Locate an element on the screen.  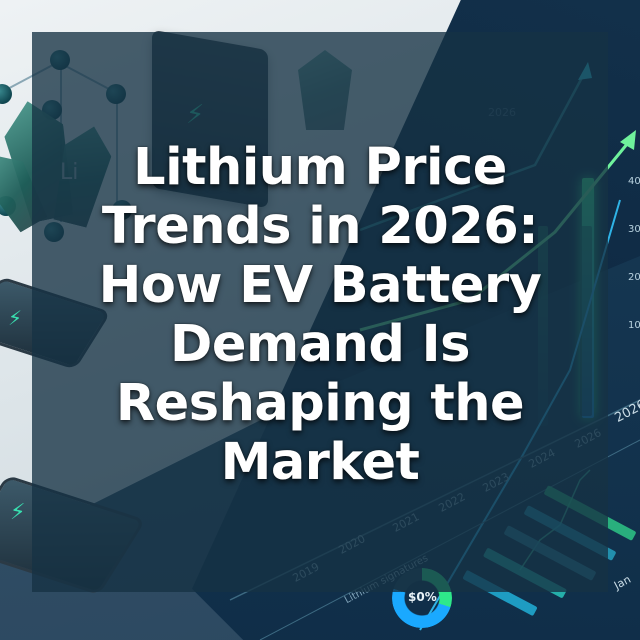
title-line-1: Lithium Price is located at coordinates (320, 167).